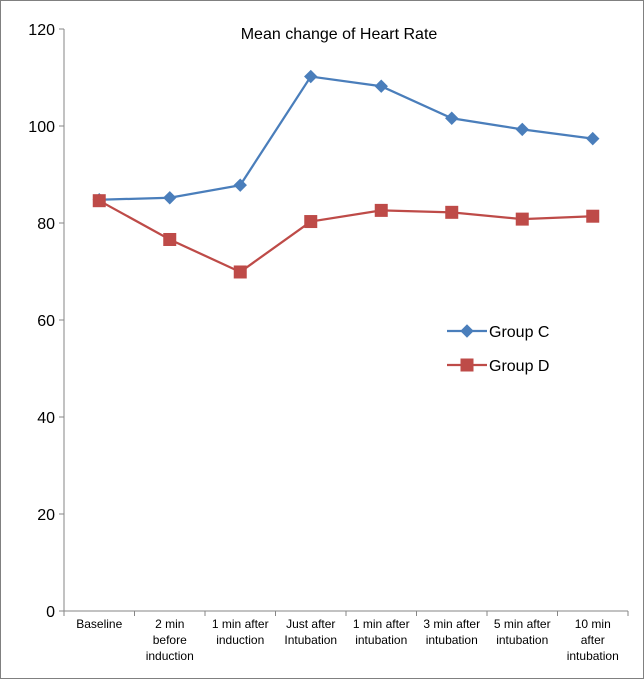  I want to click on legend-item: Group D, so click(498, 366).